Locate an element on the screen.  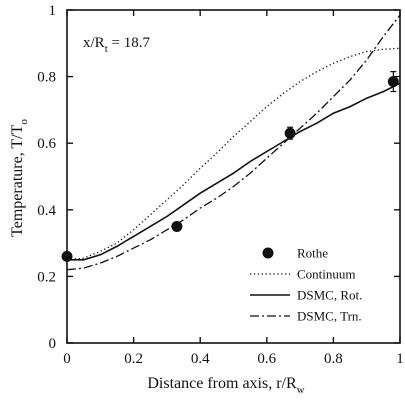
legend-label: Rothe is located at coordinates (312, 253).